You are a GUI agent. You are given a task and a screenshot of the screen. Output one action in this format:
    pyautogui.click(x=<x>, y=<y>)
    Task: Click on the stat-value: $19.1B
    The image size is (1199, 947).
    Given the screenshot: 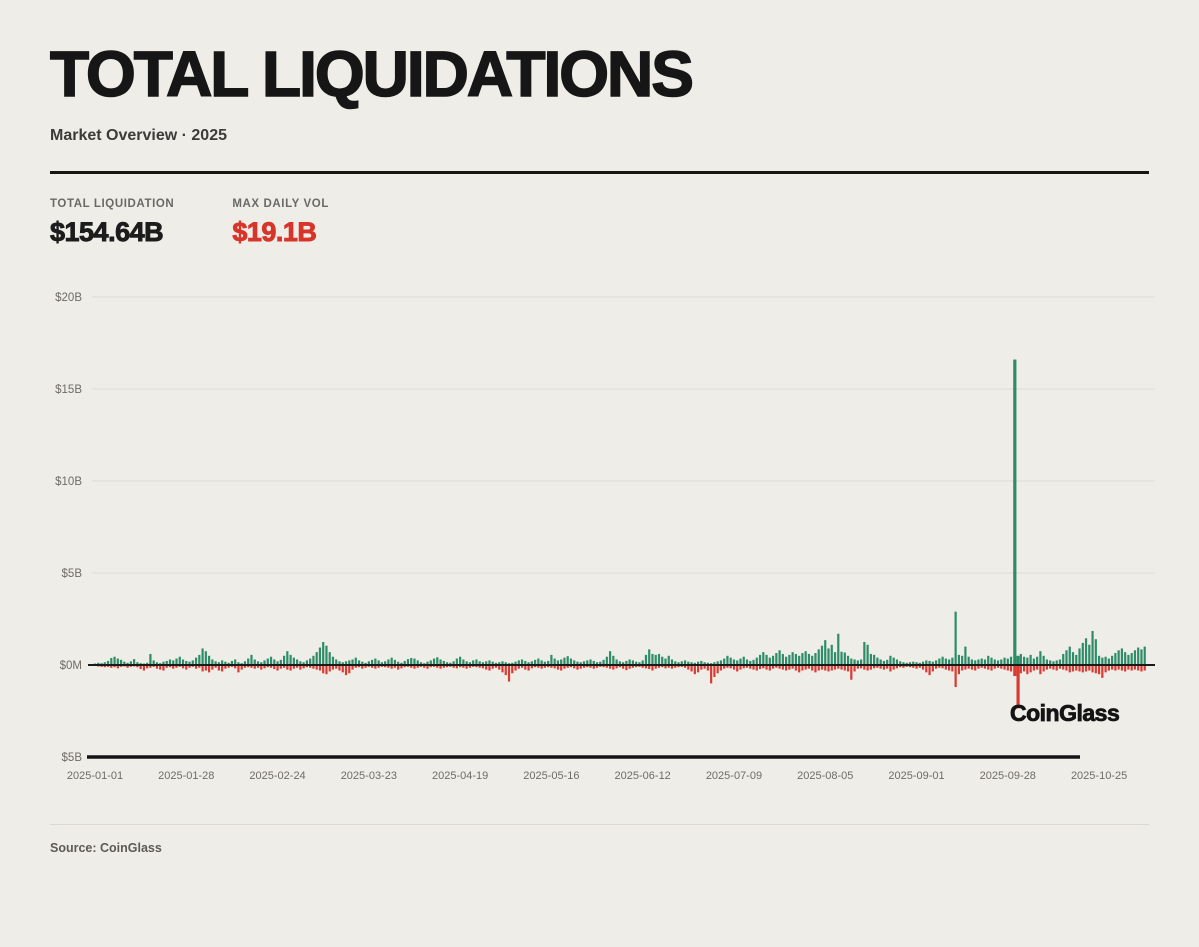 What is the action you would take?
    pyautogui.click(x=274, y=232)
    